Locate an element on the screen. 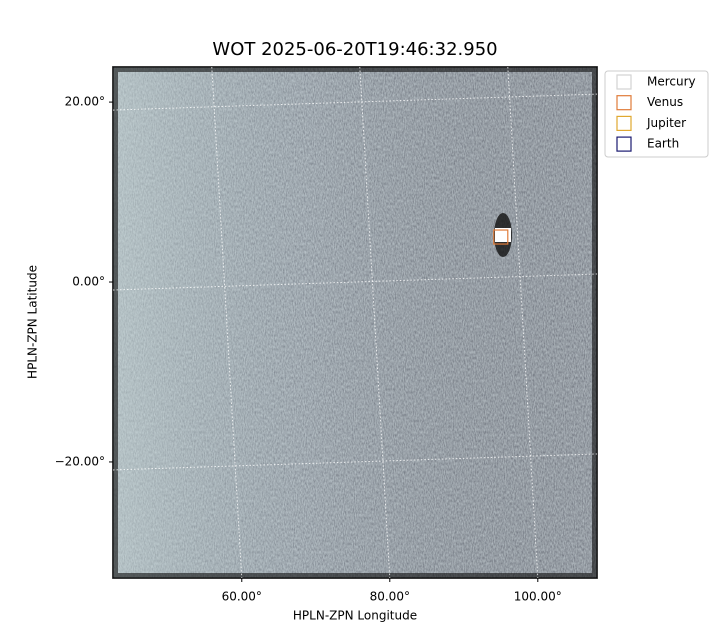 The height and width of the screenshot is (640, 720). planet-marker is located at coordinates (501, 237).